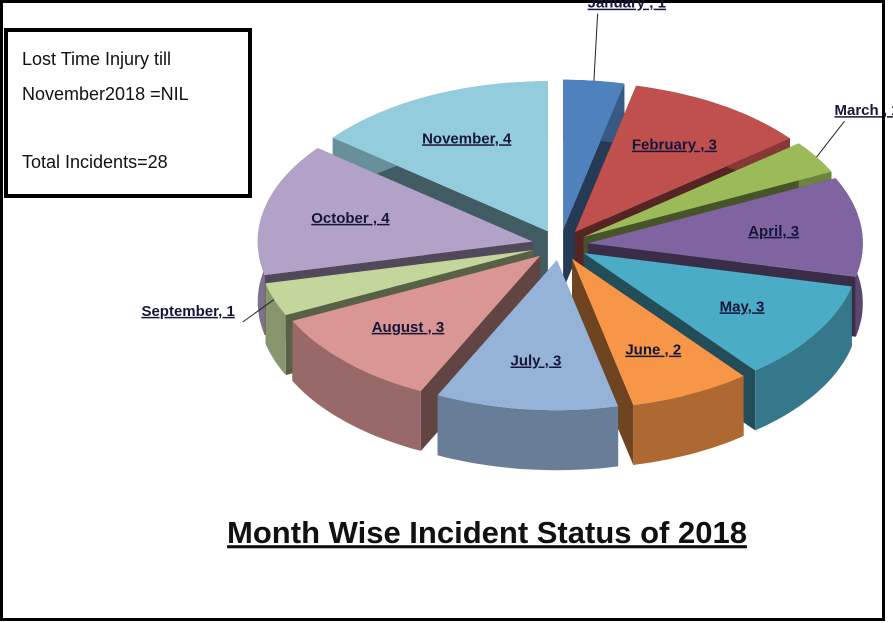 The width and height of the screenshot is (893, 623). What do you see at coordinates (863, 110) in the screenshot?
I see `data-label: March , 1` at bounding box center [863, 110].